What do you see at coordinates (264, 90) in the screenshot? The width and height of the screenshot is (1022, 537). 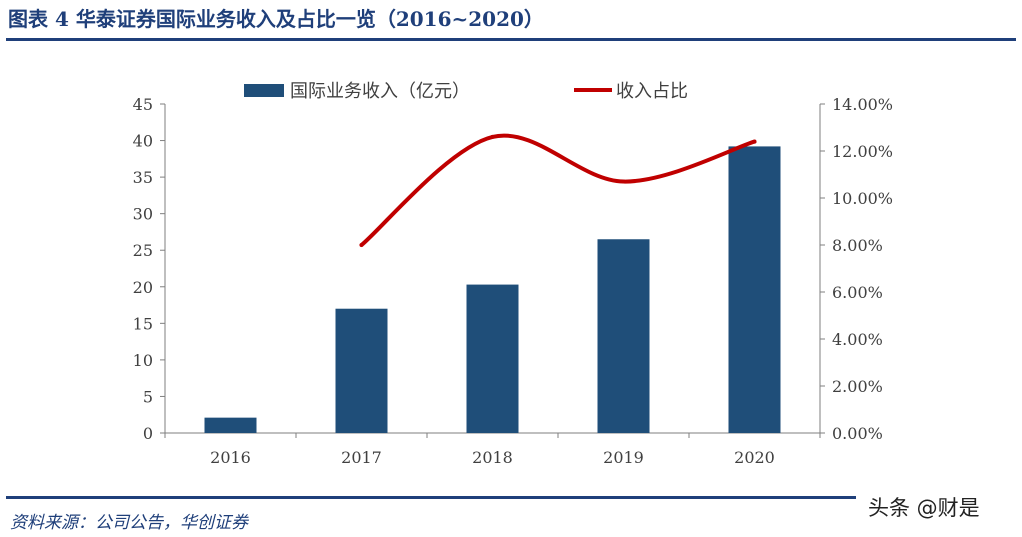 I see `legend-bar-swatch` at bounding box center [264, 90].